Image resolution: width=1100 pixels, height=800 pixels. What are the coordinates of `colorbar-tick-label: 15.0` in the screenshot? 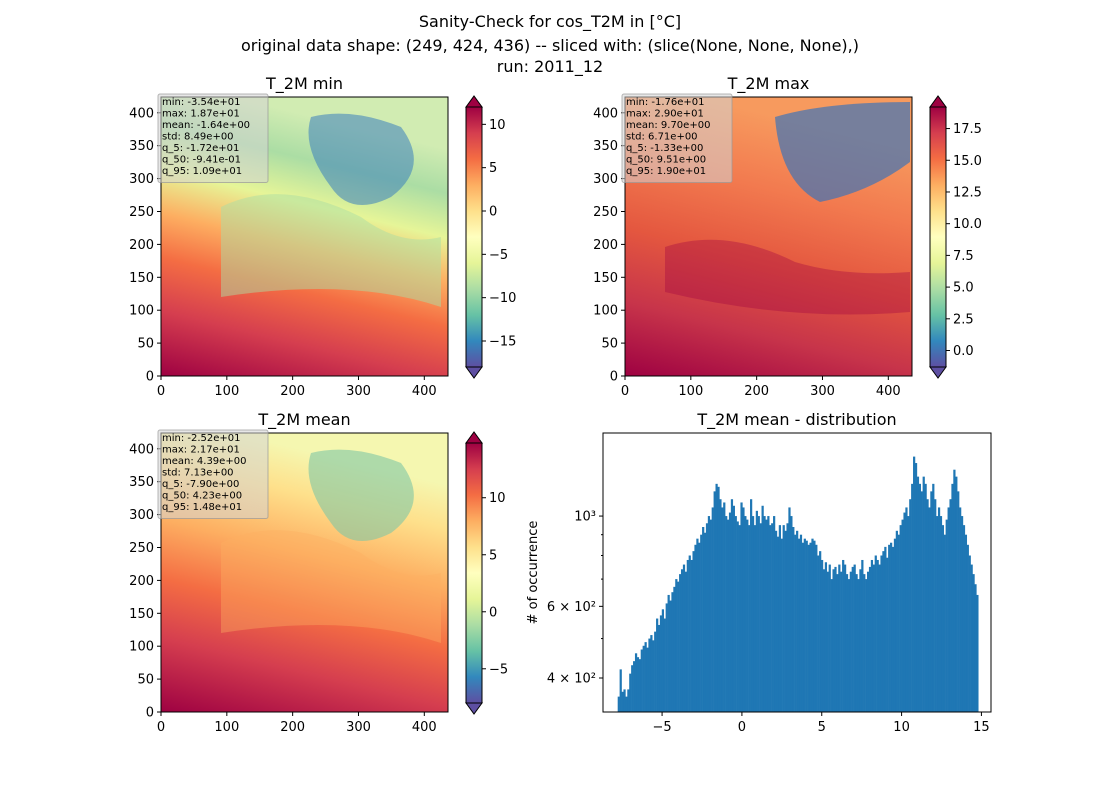 It's located at (967, 161).